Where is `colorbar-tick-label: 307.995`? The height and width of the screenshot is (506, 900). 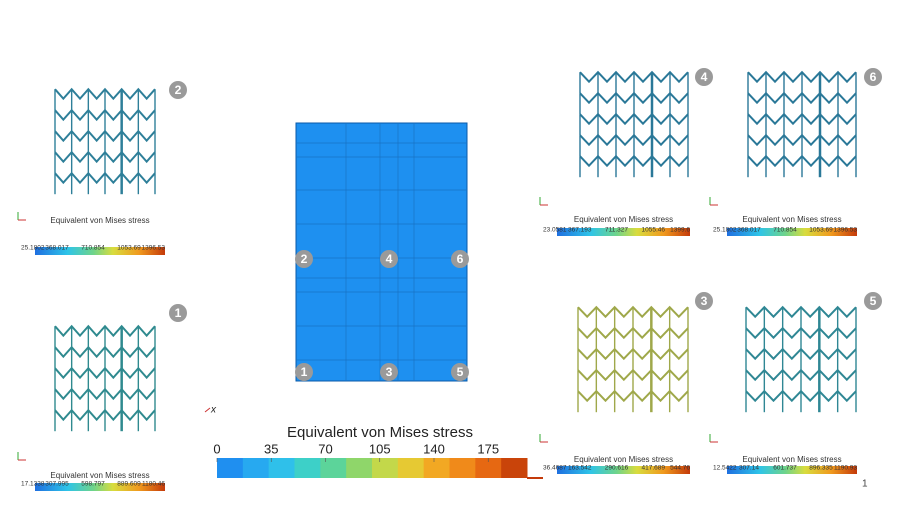
colorbar-tick-label: 307.995 is located at coordinates (57, 484).